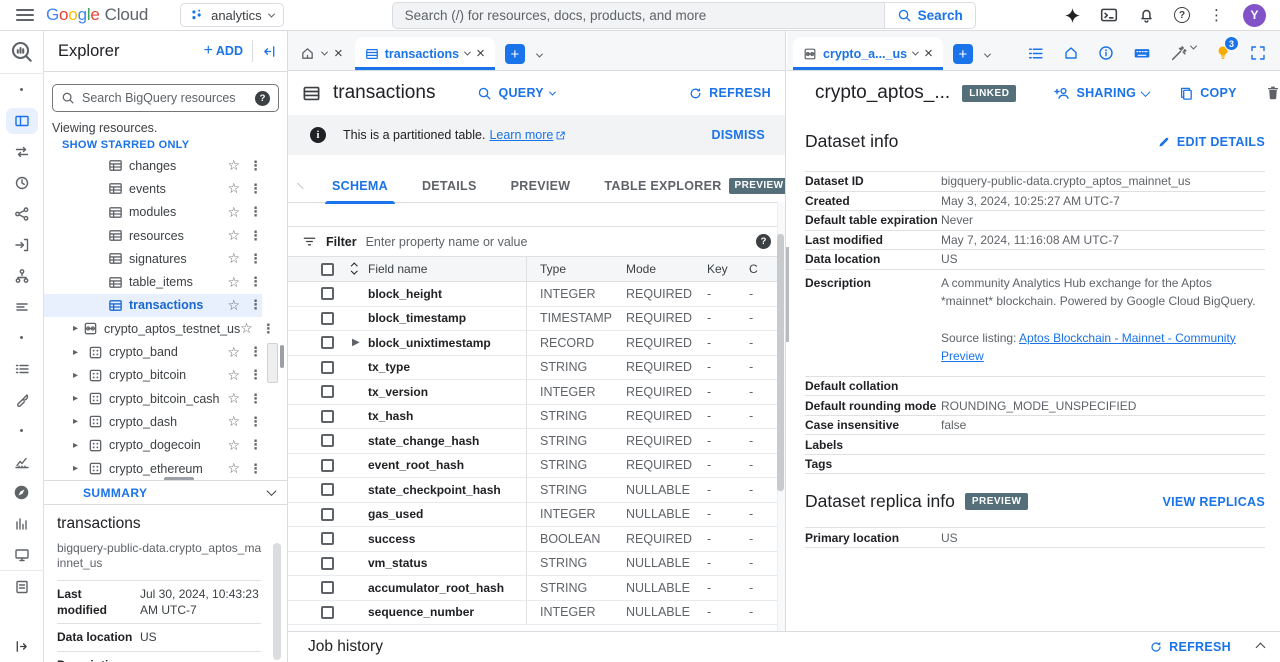 The height and width of the screenshot is (662, 1280). What do you see at coordinates (153, 375) in the screenshot?
I see `tree-item: ▸ crypto_bitcoin ☆ ⋮` at bounding box center [153, 375].